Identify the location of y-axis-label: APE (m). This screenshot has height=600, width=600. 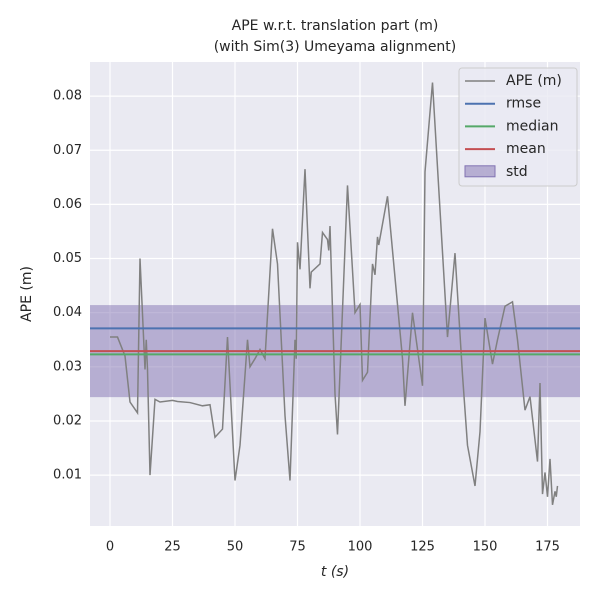
(27, 294).